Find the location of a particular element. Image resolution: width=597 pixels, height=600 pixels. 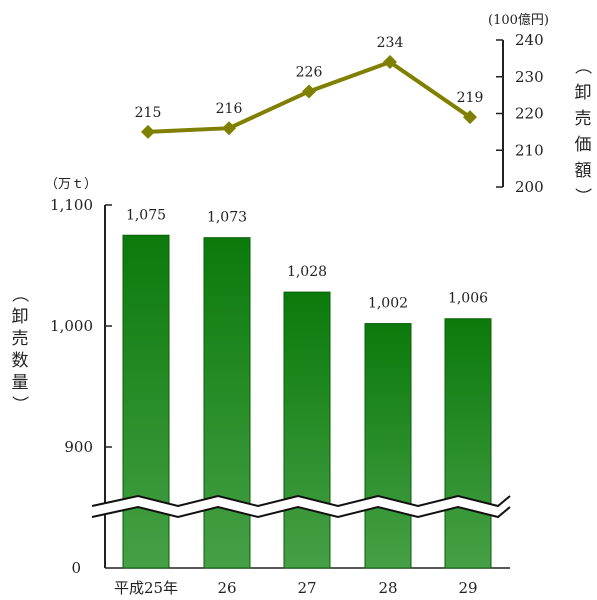

bar-y-tick-label: 1,100 is located at coordinates (71, 205).